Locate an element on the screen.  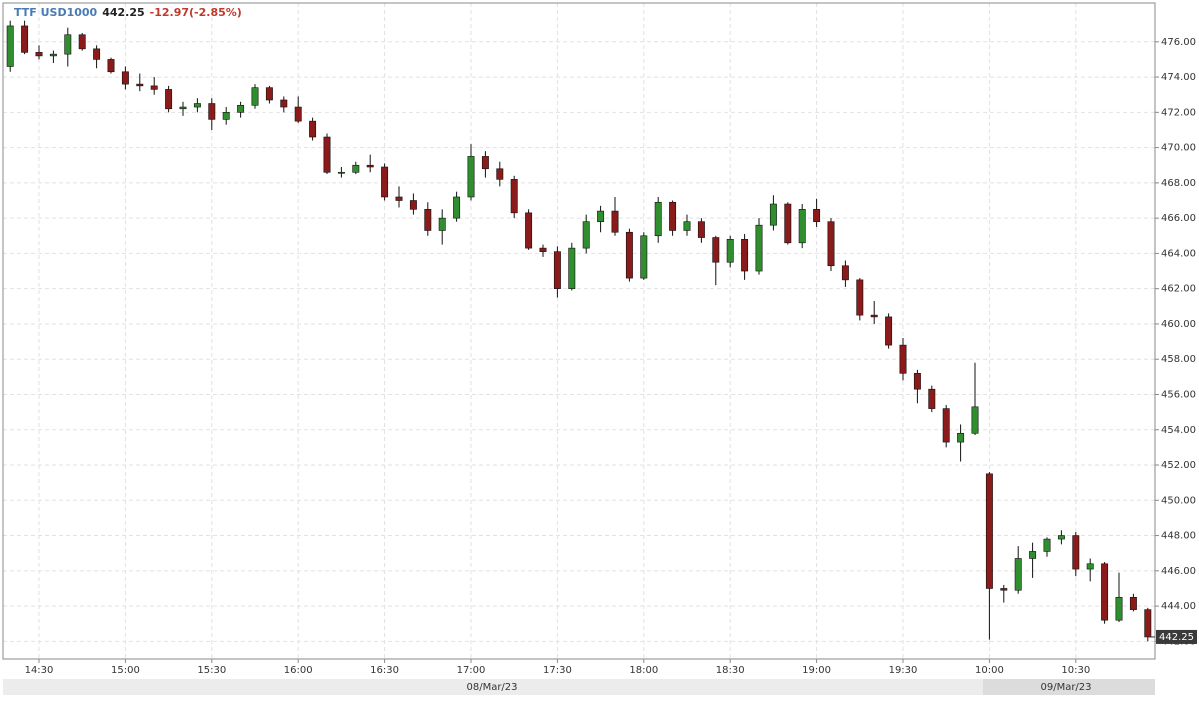
date-band is located at coordinates (579, 687).